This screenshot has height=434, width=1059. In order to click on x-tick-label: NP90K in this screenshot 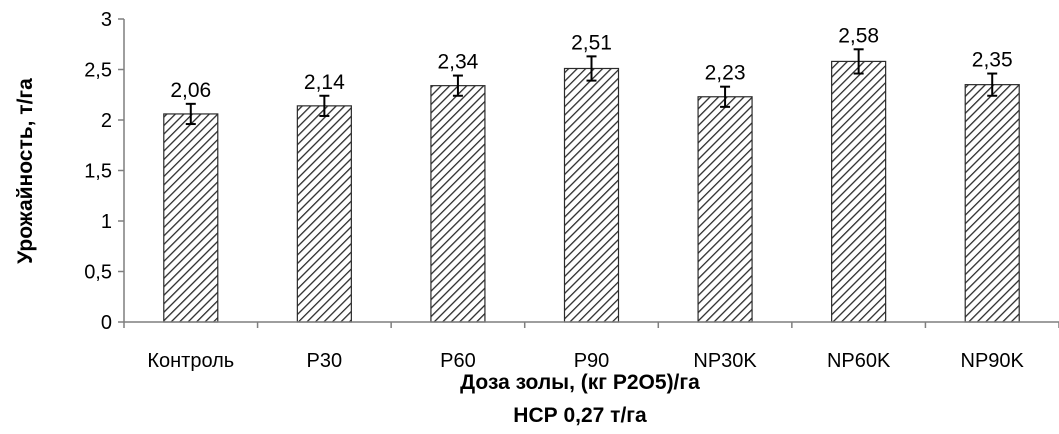, I will do `click(993, 361)`.